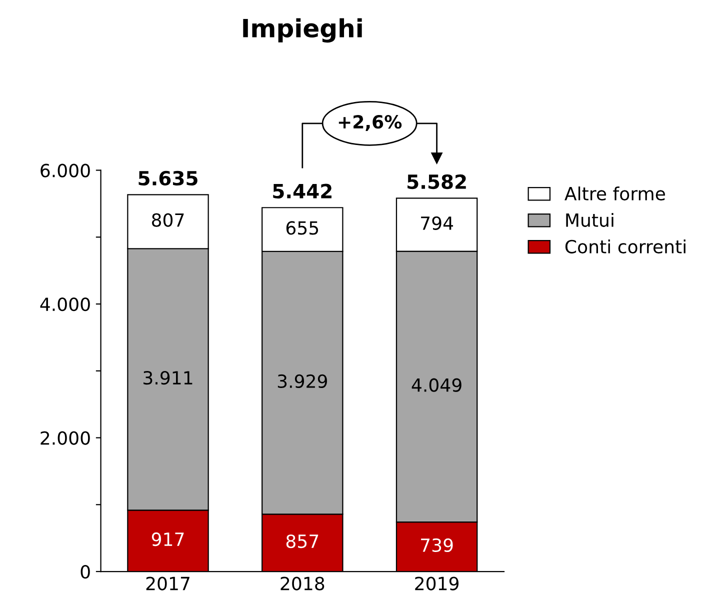  Describe the element at coordinates (65, 438) in the screenshot. I see `y-tick-label: 2.000` at that location.